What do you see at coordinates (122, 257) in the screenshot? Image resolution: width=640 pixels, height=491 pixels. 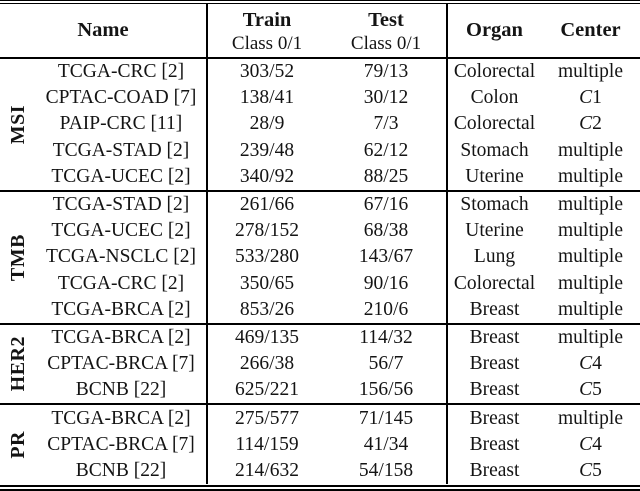 I see `dataset-name-cell: TCGA-NSCLC [2]` at bounding box center [122, 257].